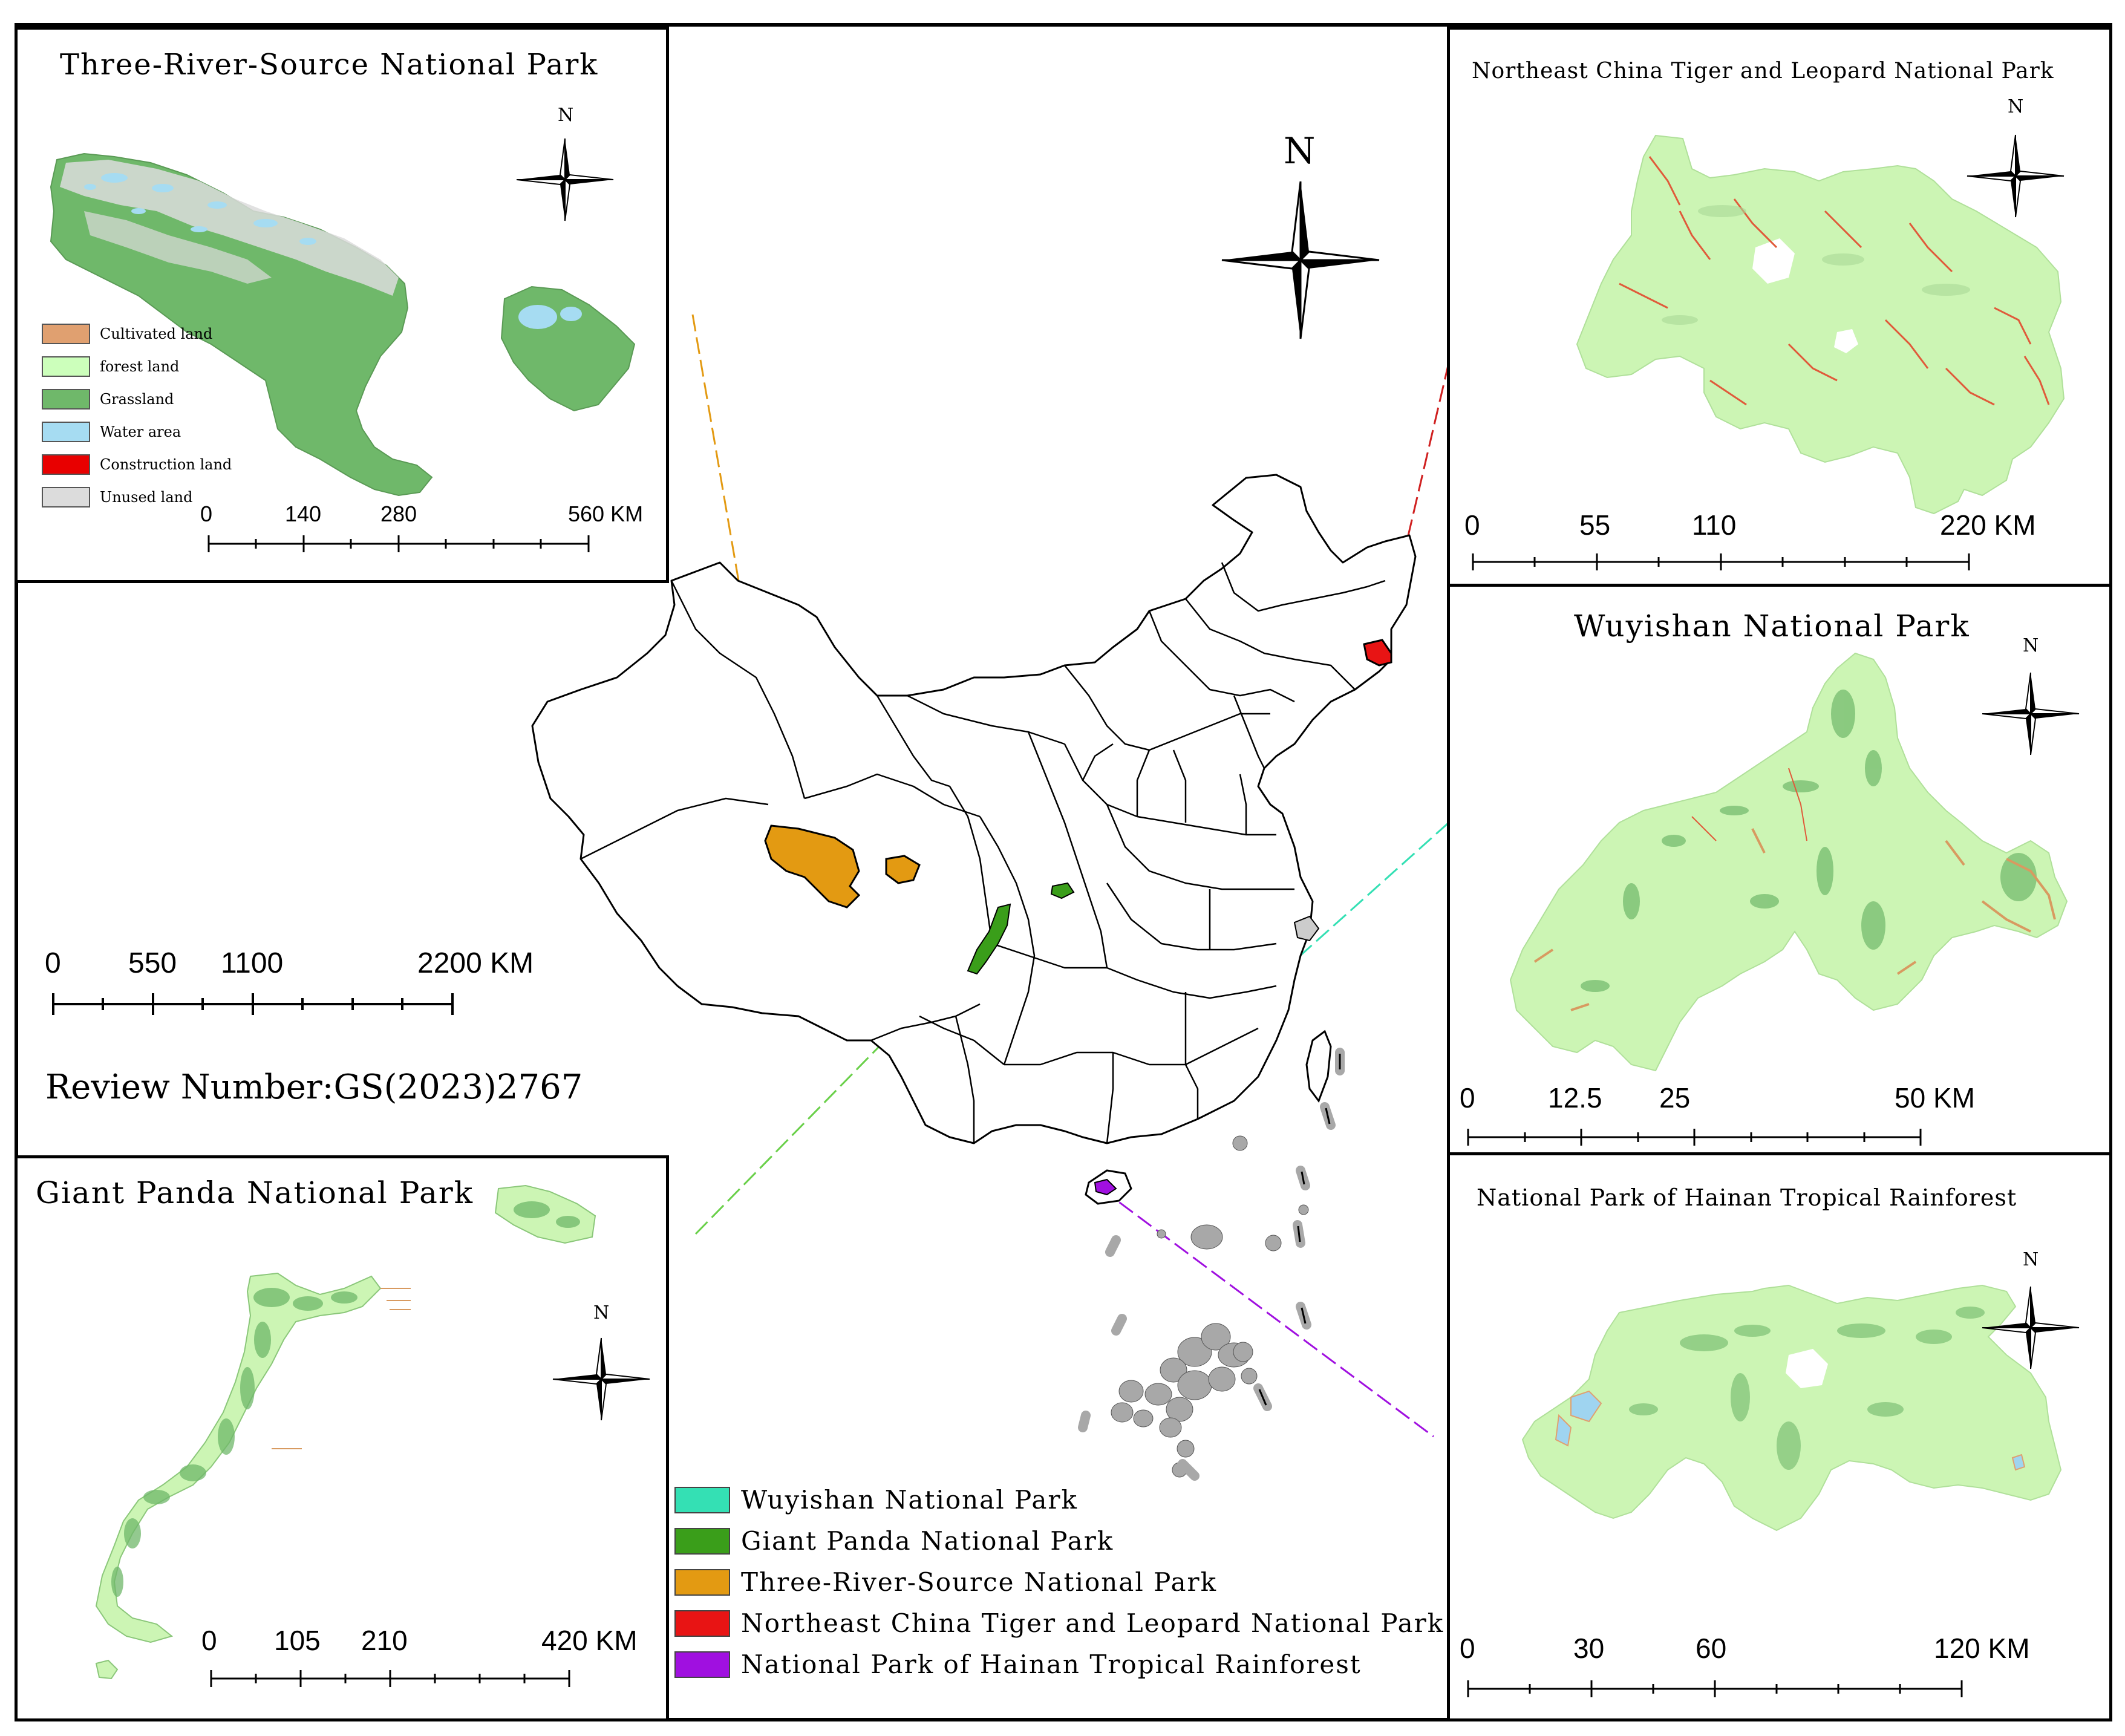 This screenshot has width=2125, height=1736. Describe the element at coordinates (314, 1087) in the screenshot. I see `review-number: Review Number:GS(2023)2767` at that location.